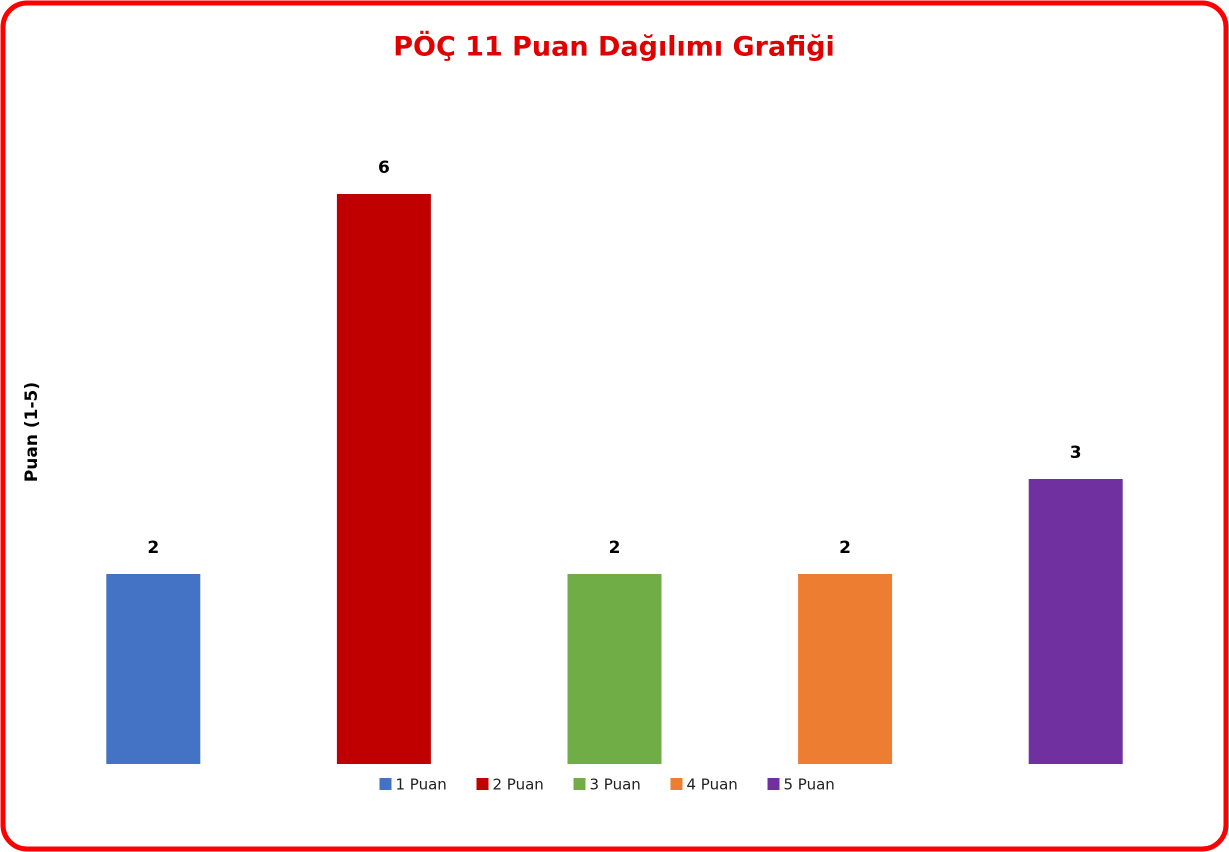 The height and width of the screenshot is (852, 1229). Describe the element at coordinates (614, 46) in the screenshot. I see `chart-title: PÖÇ 11 Puan Dağılımı Grafiği` at that location.